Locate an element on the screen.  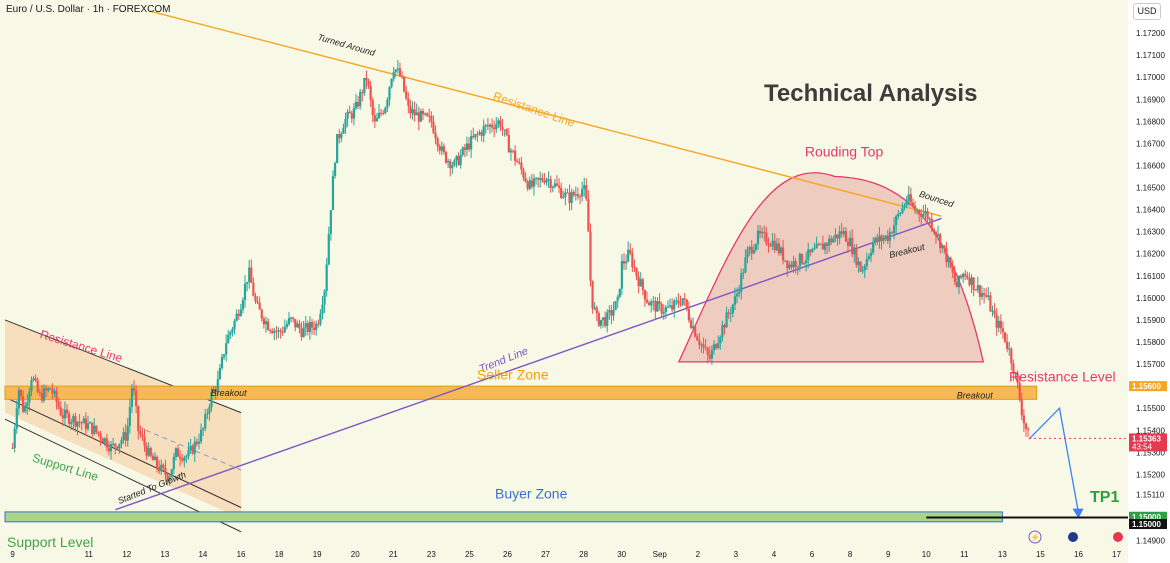
x-tick-label: 17 is located at coordinates (1116, 554).